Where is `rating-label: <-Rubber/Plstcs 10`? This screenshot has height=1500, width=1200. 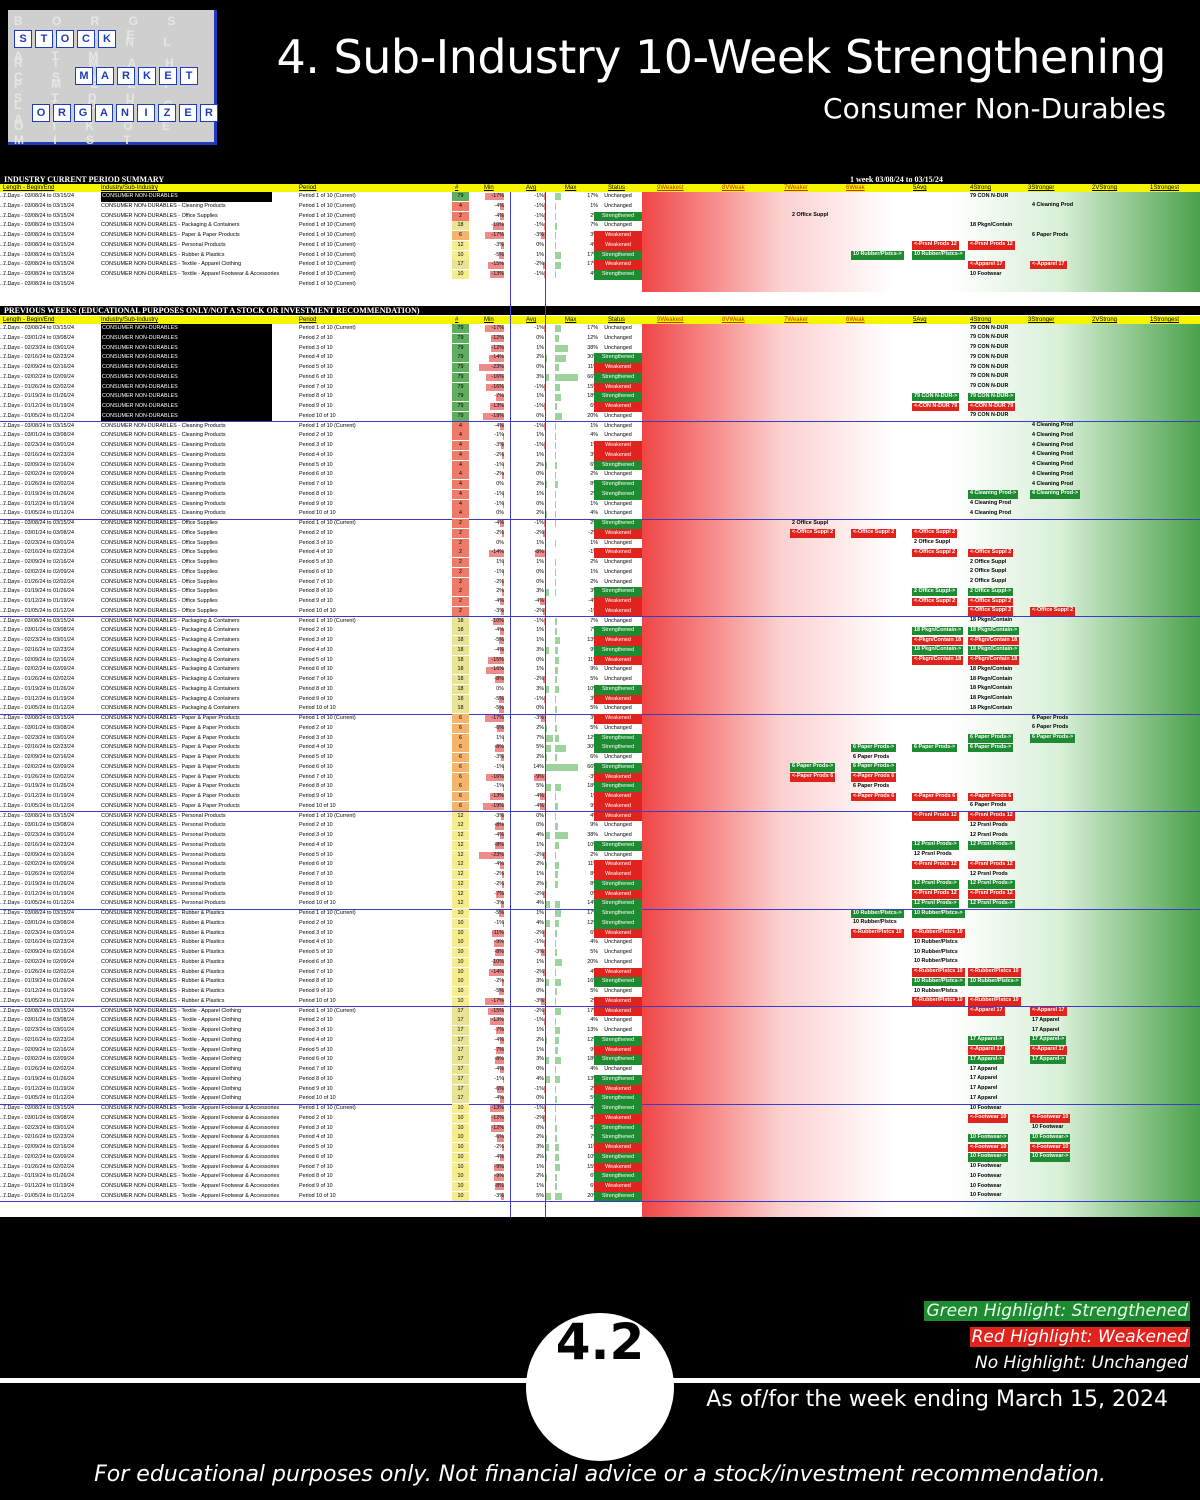 rating-label: <-Rubber/Plstcs 10 is located at coordinates (938, 972).